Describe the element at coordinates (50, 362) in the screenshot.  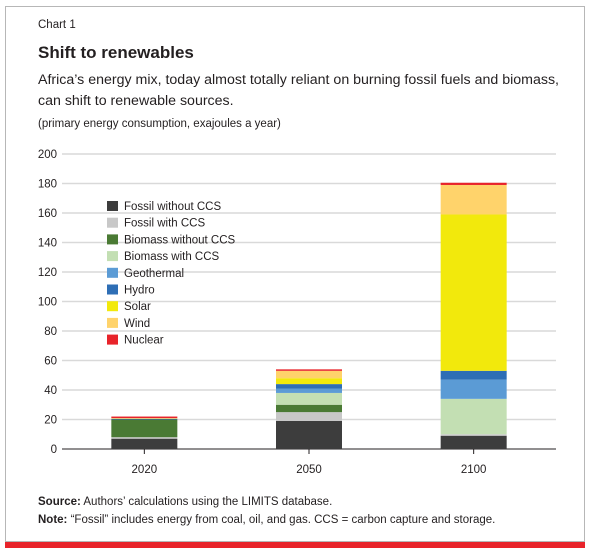
I see `y-tick-label: 60` at that location.